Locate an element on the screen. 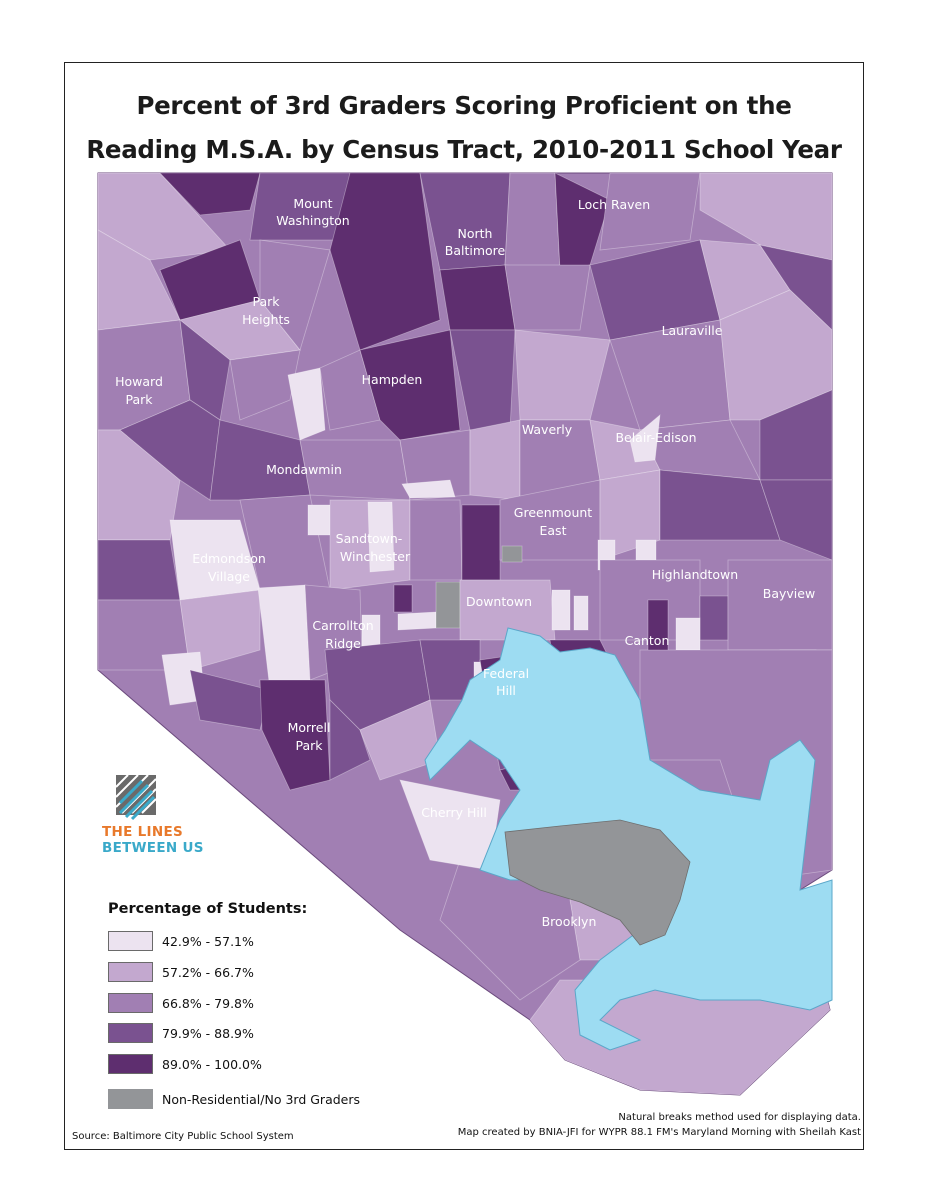 The image size is (927, 1200). legend-label: 79.9% - 88.9% is located at coordinates (208, 1033).